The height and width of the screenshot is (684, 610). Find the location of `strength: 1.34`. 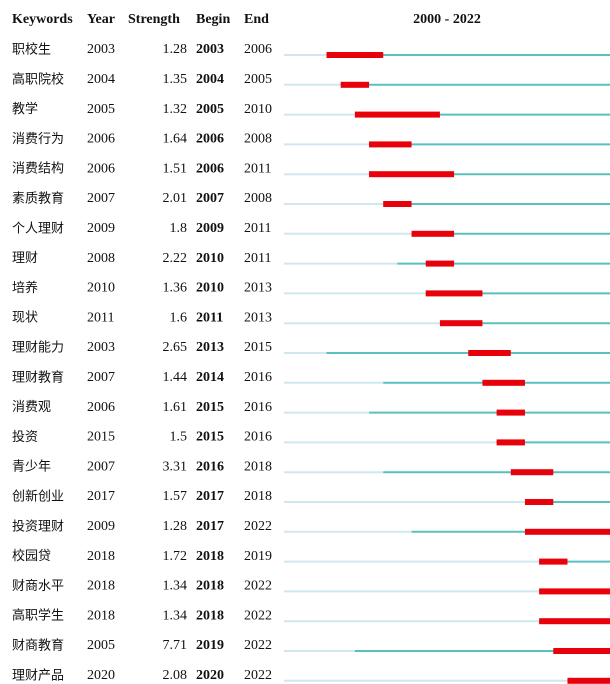

strength: 1.34 is located at coordinates (175, 615).